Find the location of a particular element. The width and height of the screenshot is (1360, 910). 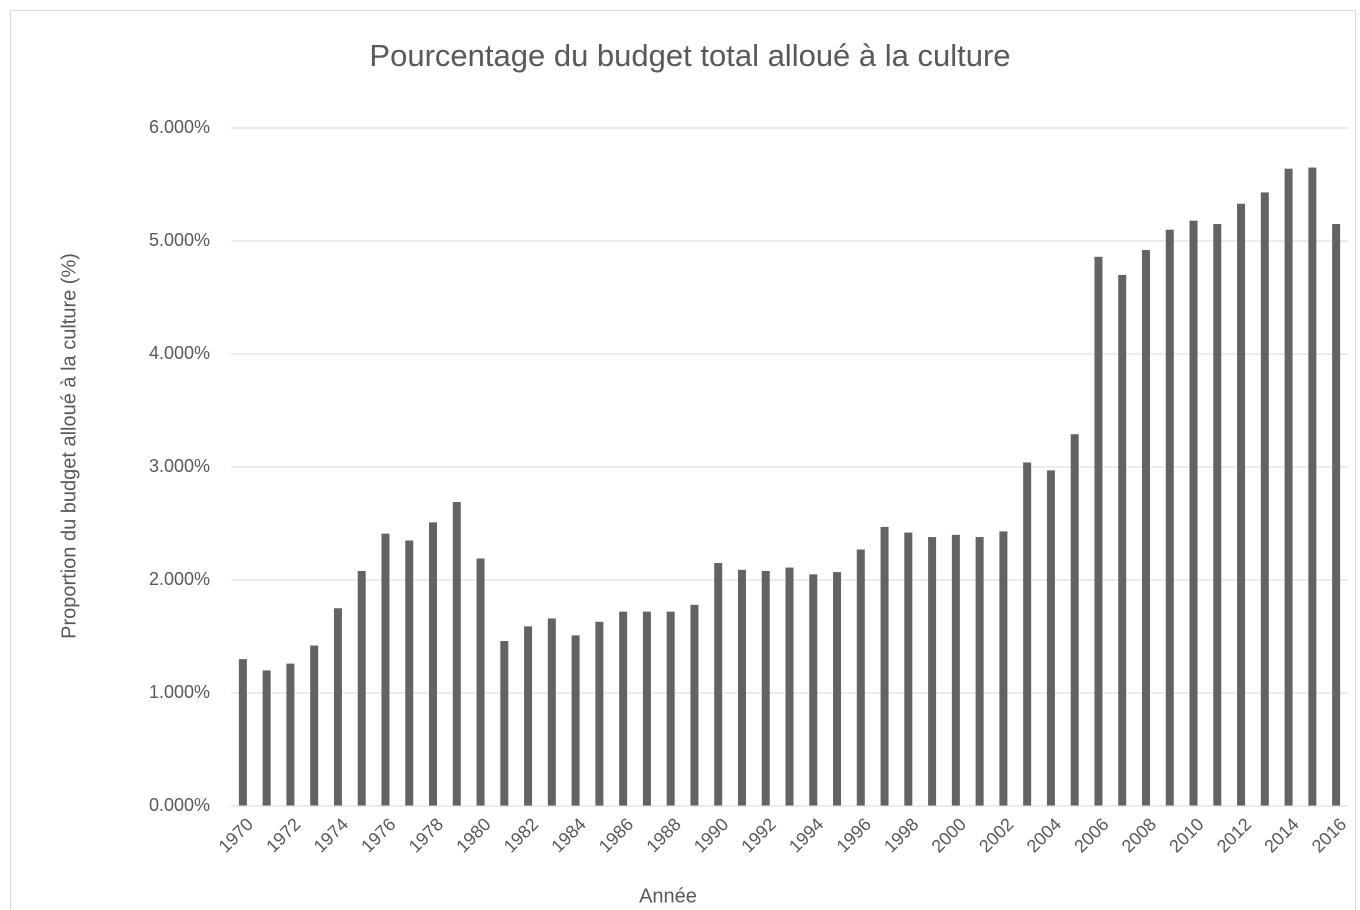

x-tick-label: 2004 is located at coordinates (1044, 835).